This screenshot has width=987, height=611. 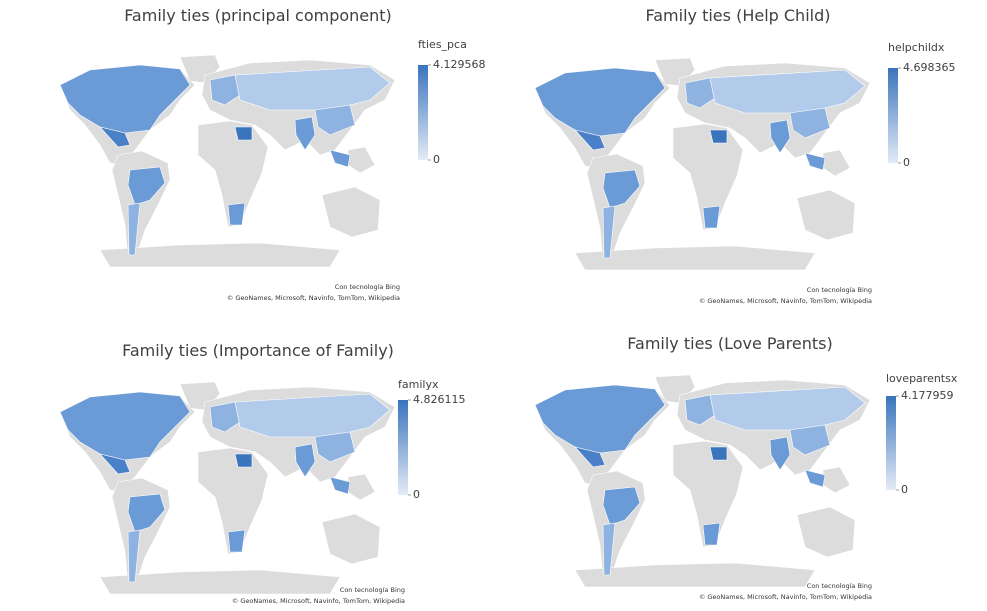 What do you see at coordinates (459, 64) in the screenshot?
I see `legend-label: 4.129568` at bounding box center [459, 64].